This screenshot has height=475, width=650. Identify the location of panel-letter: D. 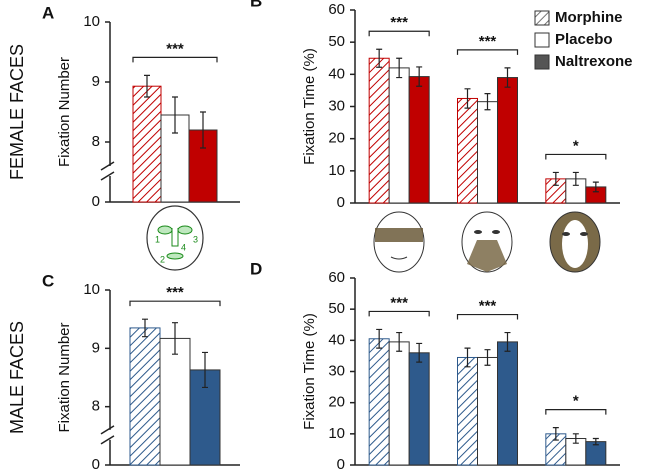
(256, 268).